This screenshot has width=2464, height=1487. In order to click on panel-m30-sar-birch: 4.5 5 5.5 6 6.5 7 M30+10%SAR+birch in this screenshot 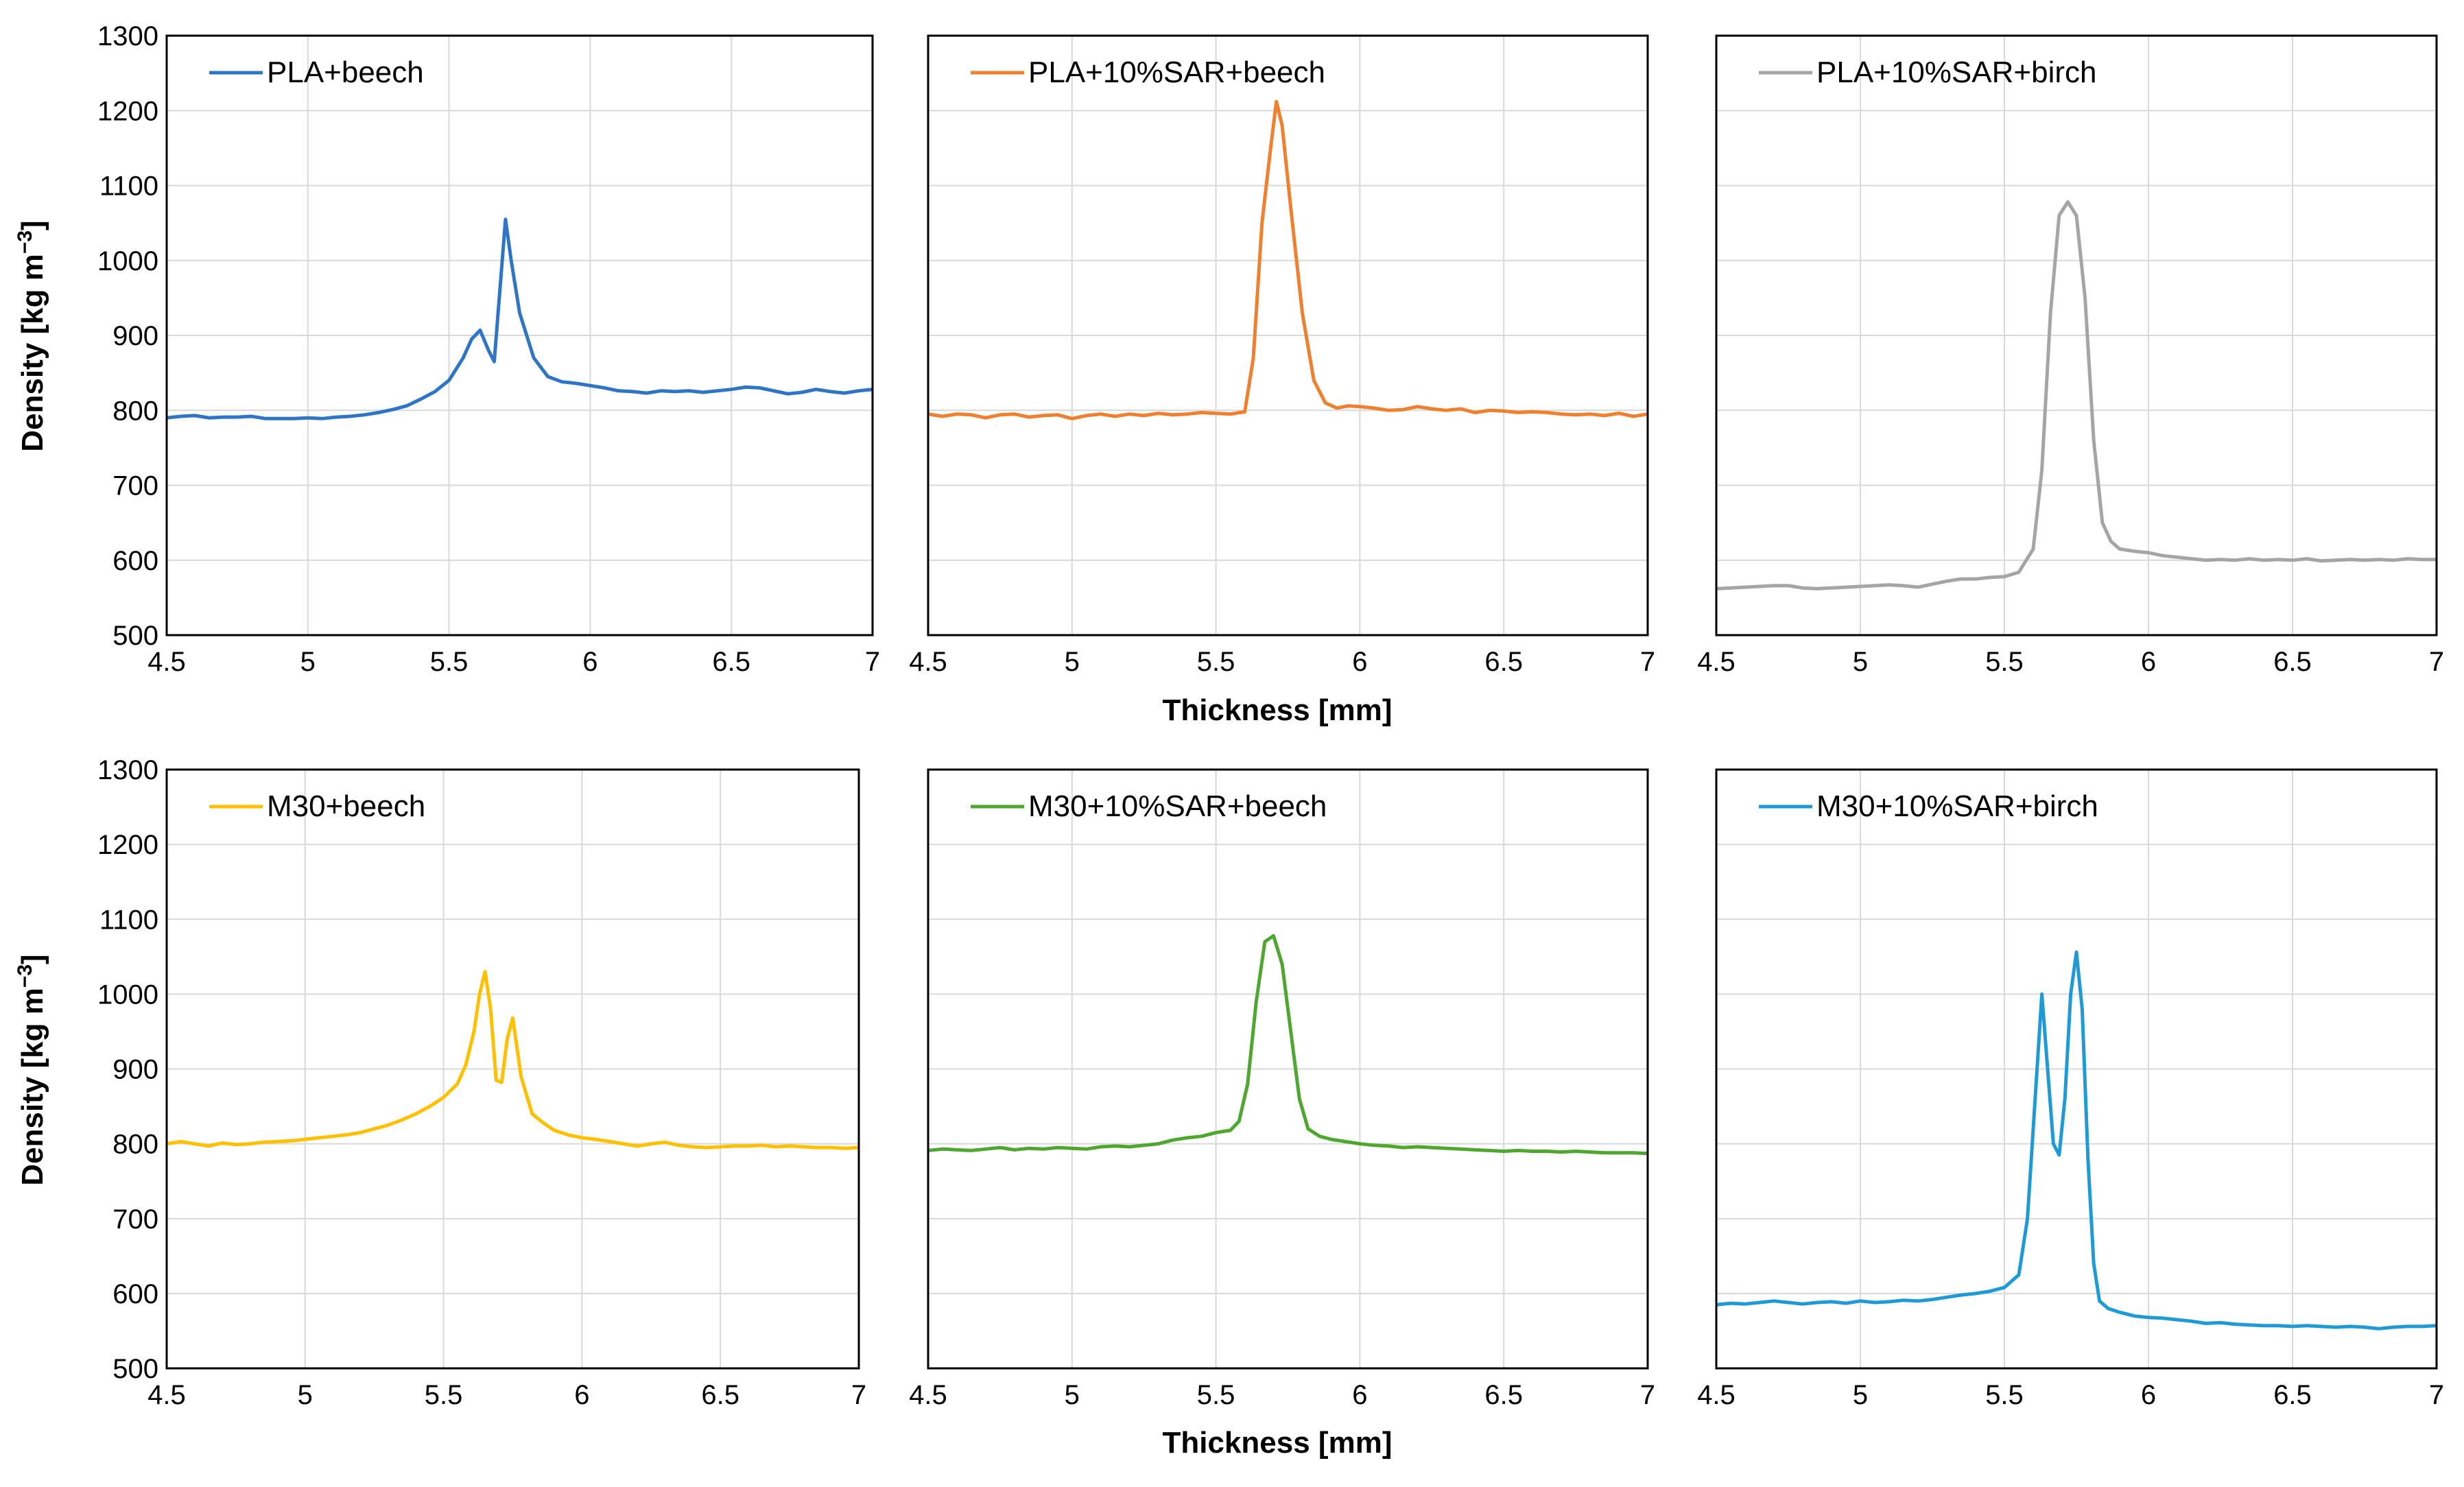, I will do `click(2070, 1089)`.